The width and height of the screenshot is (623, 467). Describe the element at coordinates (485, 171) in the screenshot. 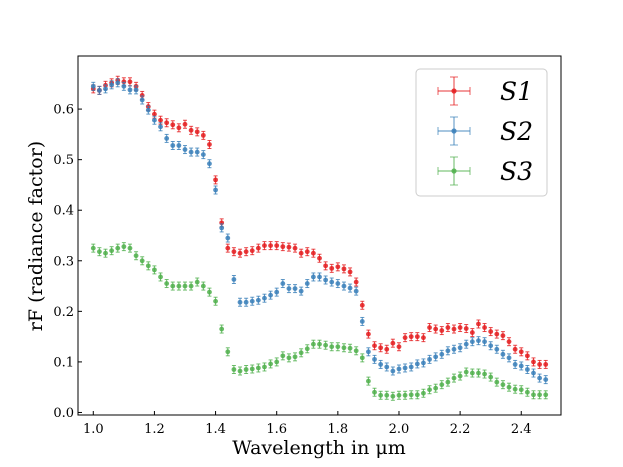

I see `legend-entry-s3: S3` at that location.